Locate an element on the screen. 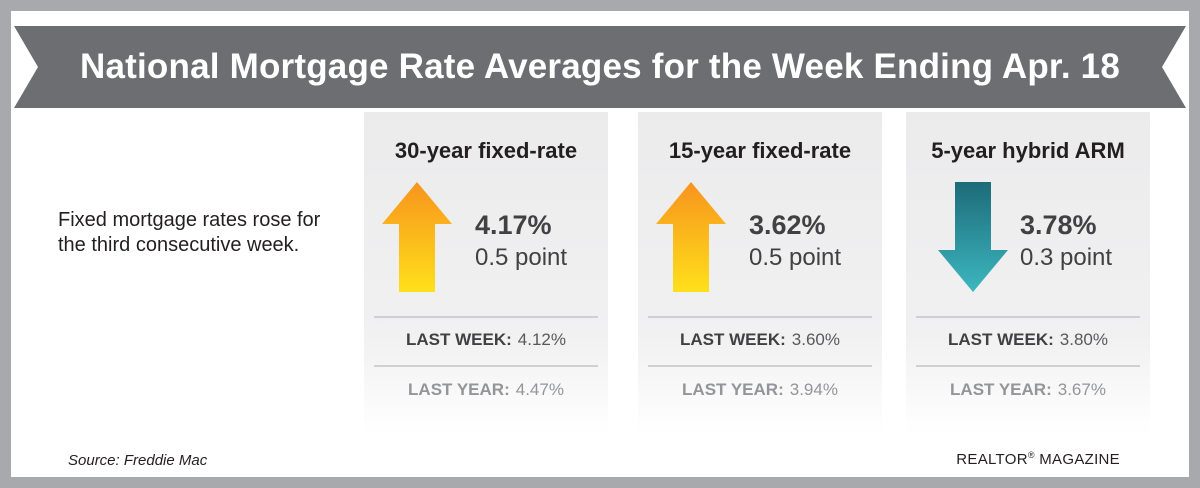  rate-change: 0.3 point is located at coordinates (1066, 257).